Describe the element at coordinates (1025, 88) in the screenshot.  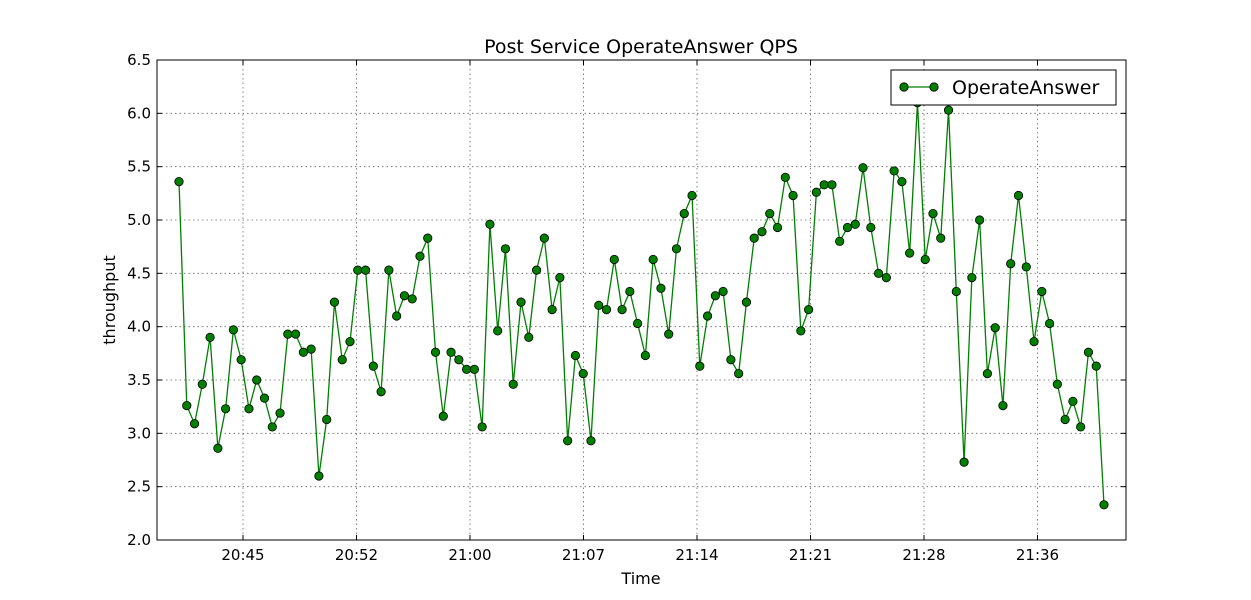
I see `legend-label: OperateAnswer` at that location.